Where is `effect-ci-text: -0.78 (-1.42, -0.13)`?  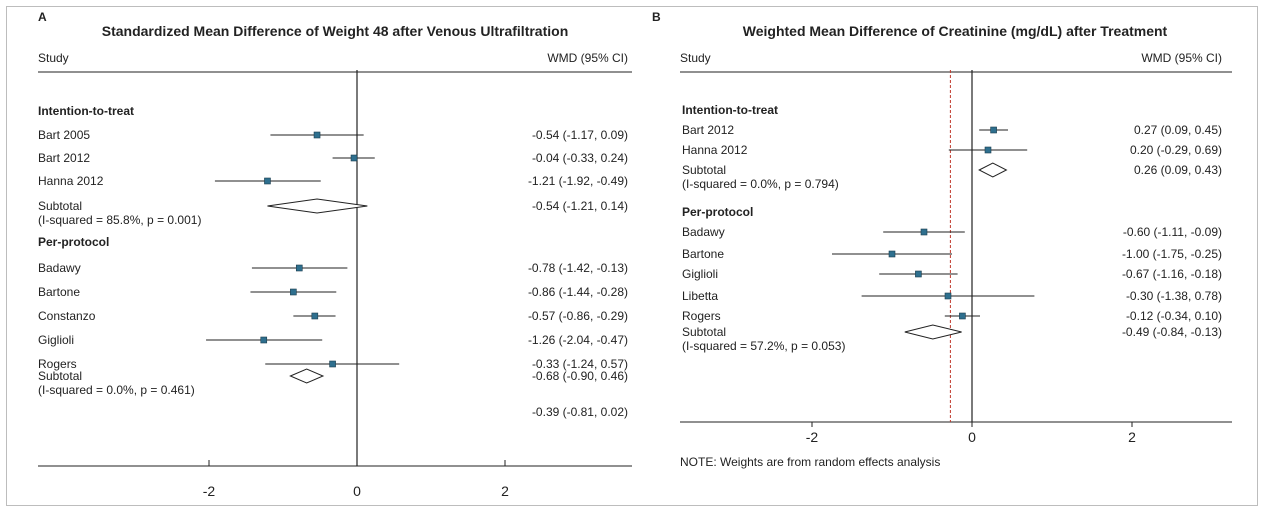
effect-ci-text: -0.78 (-1.42, -0.13) is located at coordinates (578, 268).